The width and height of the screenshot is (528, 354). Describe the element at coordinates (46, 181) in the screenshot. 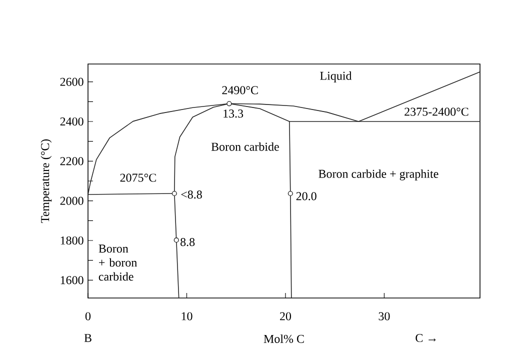

I see `y-axis-title: Temperature (°C)` at that location.